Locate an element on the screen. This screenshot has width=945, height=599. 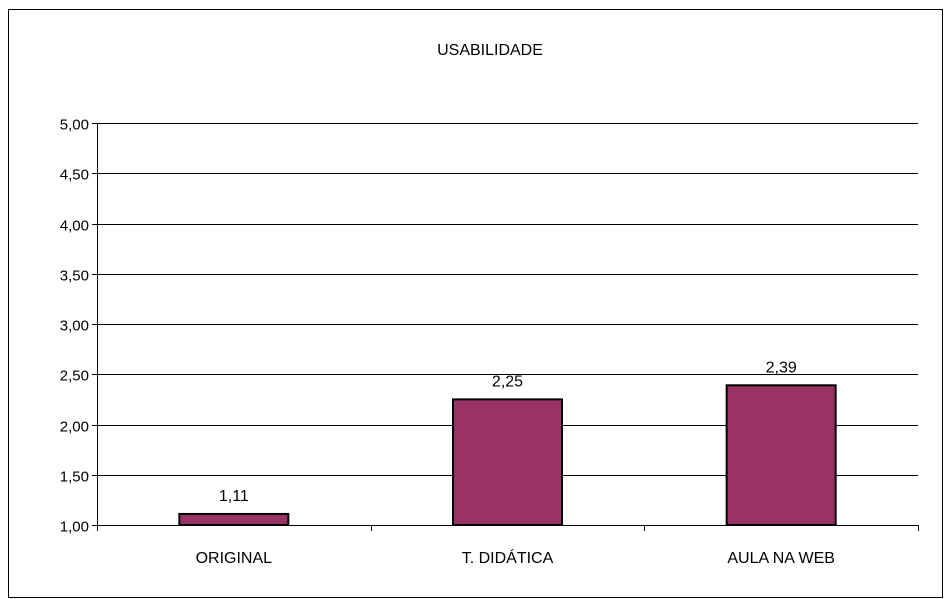
x-axis-tick-labels: ORIGINAL T. DIDÁTICA AULA NA WEB is located at coordinates (515, 557).